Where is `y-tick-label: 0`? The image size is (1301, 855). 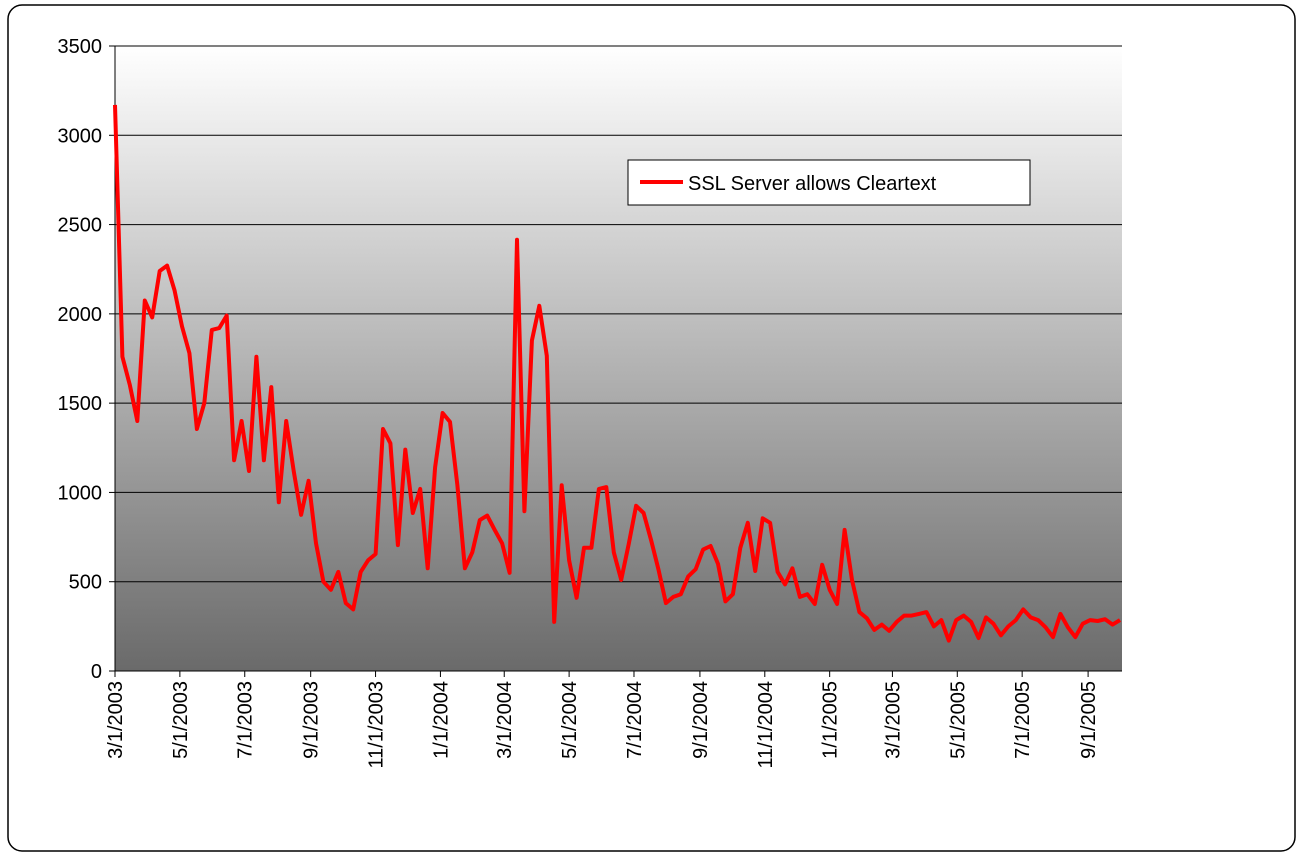
y-tick-label: 0 is located at coordinates (96, 672).